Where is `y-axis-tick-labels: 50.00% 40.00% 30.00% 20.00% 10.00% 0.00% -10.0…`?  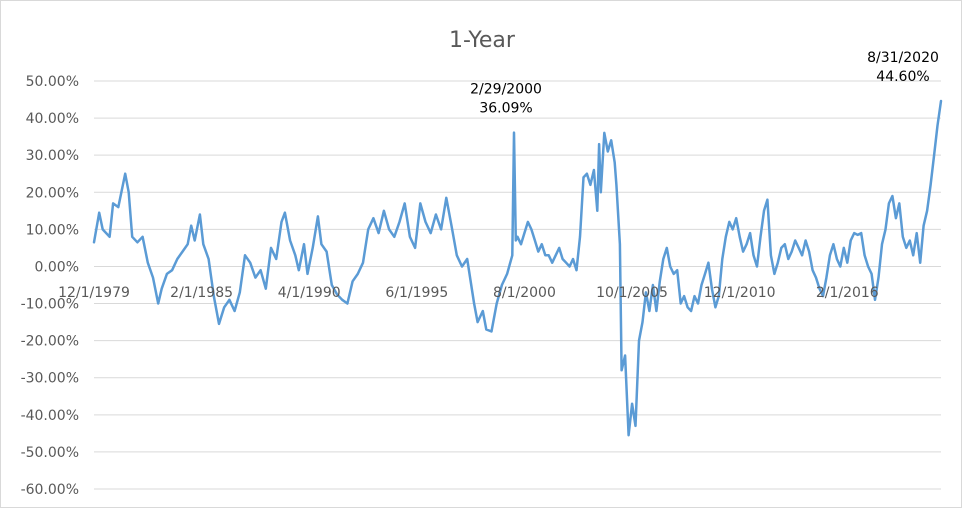
y-axis-tick-labels: 50.00% 40.00% 30.00% 20.00% 10.00% 0.00% -10.0… is located at coordinates (50, 286).